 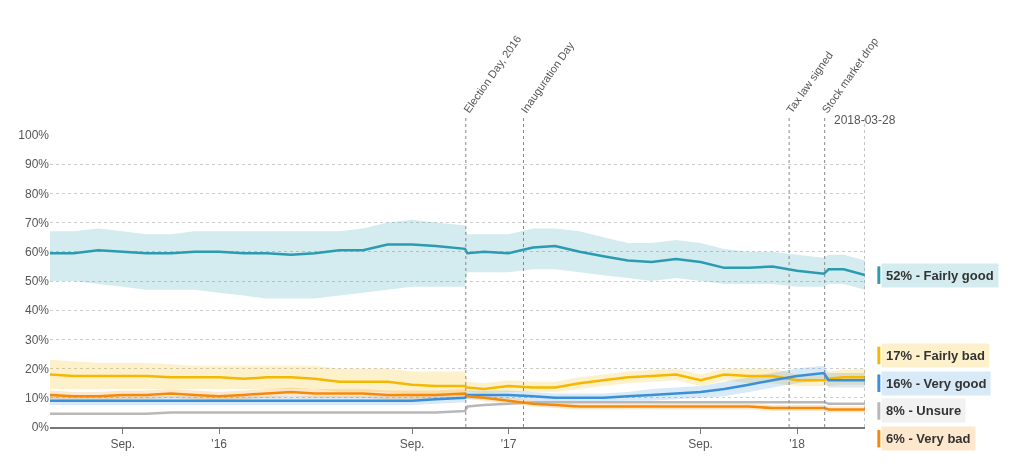 What do you see at coordinates (37, 193) in the screenshot?
I see `y-tick-label: 80%` at bounding box center [37, 193].